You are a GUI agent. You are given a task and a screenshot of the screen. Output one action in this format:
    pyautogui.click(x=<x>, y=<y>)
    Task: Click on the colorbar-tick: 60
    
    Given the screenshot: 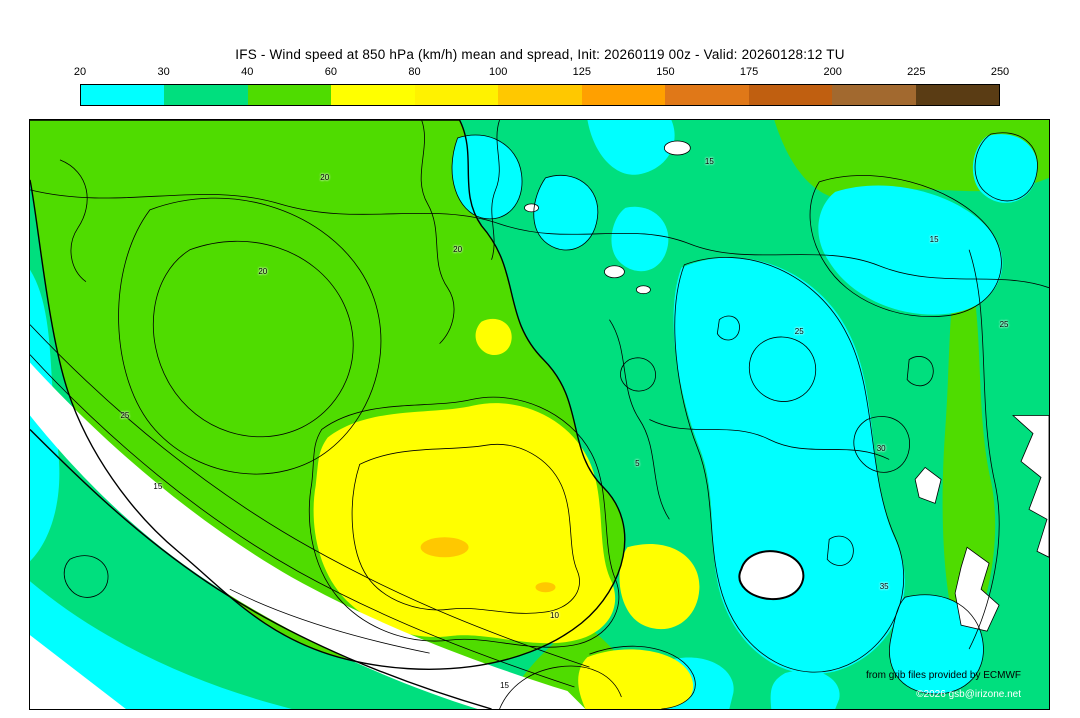 What is the action you would take?
    pyautogui.click(x=331, y=72)
    